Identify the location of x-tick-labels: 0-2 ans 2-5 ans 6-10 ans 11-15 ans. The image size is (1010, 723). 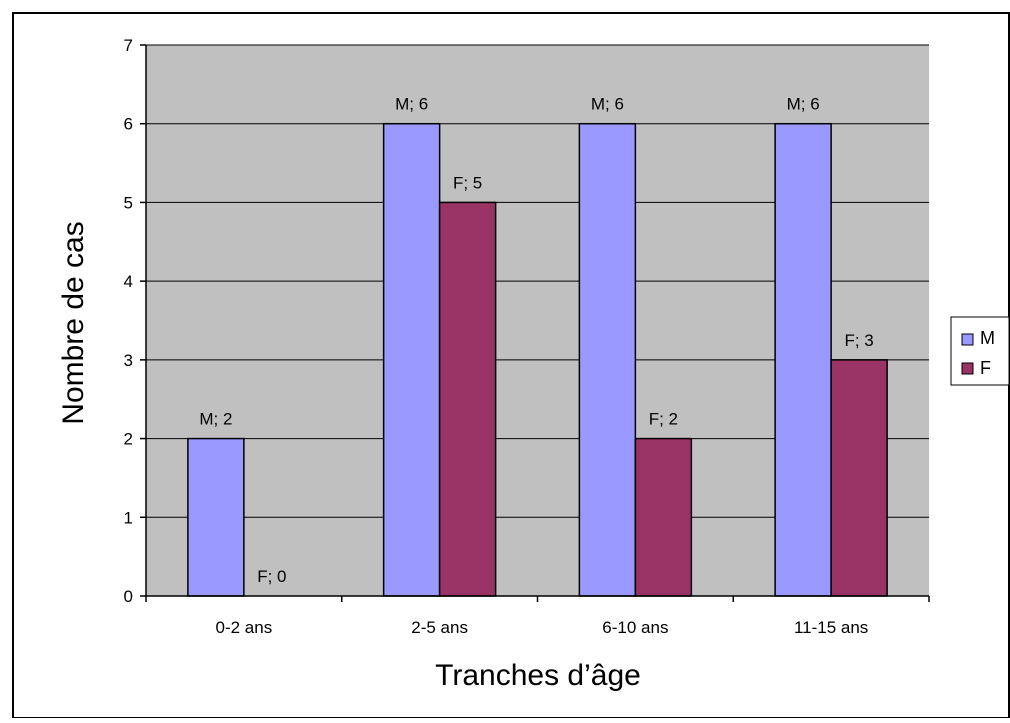
(542, 627).